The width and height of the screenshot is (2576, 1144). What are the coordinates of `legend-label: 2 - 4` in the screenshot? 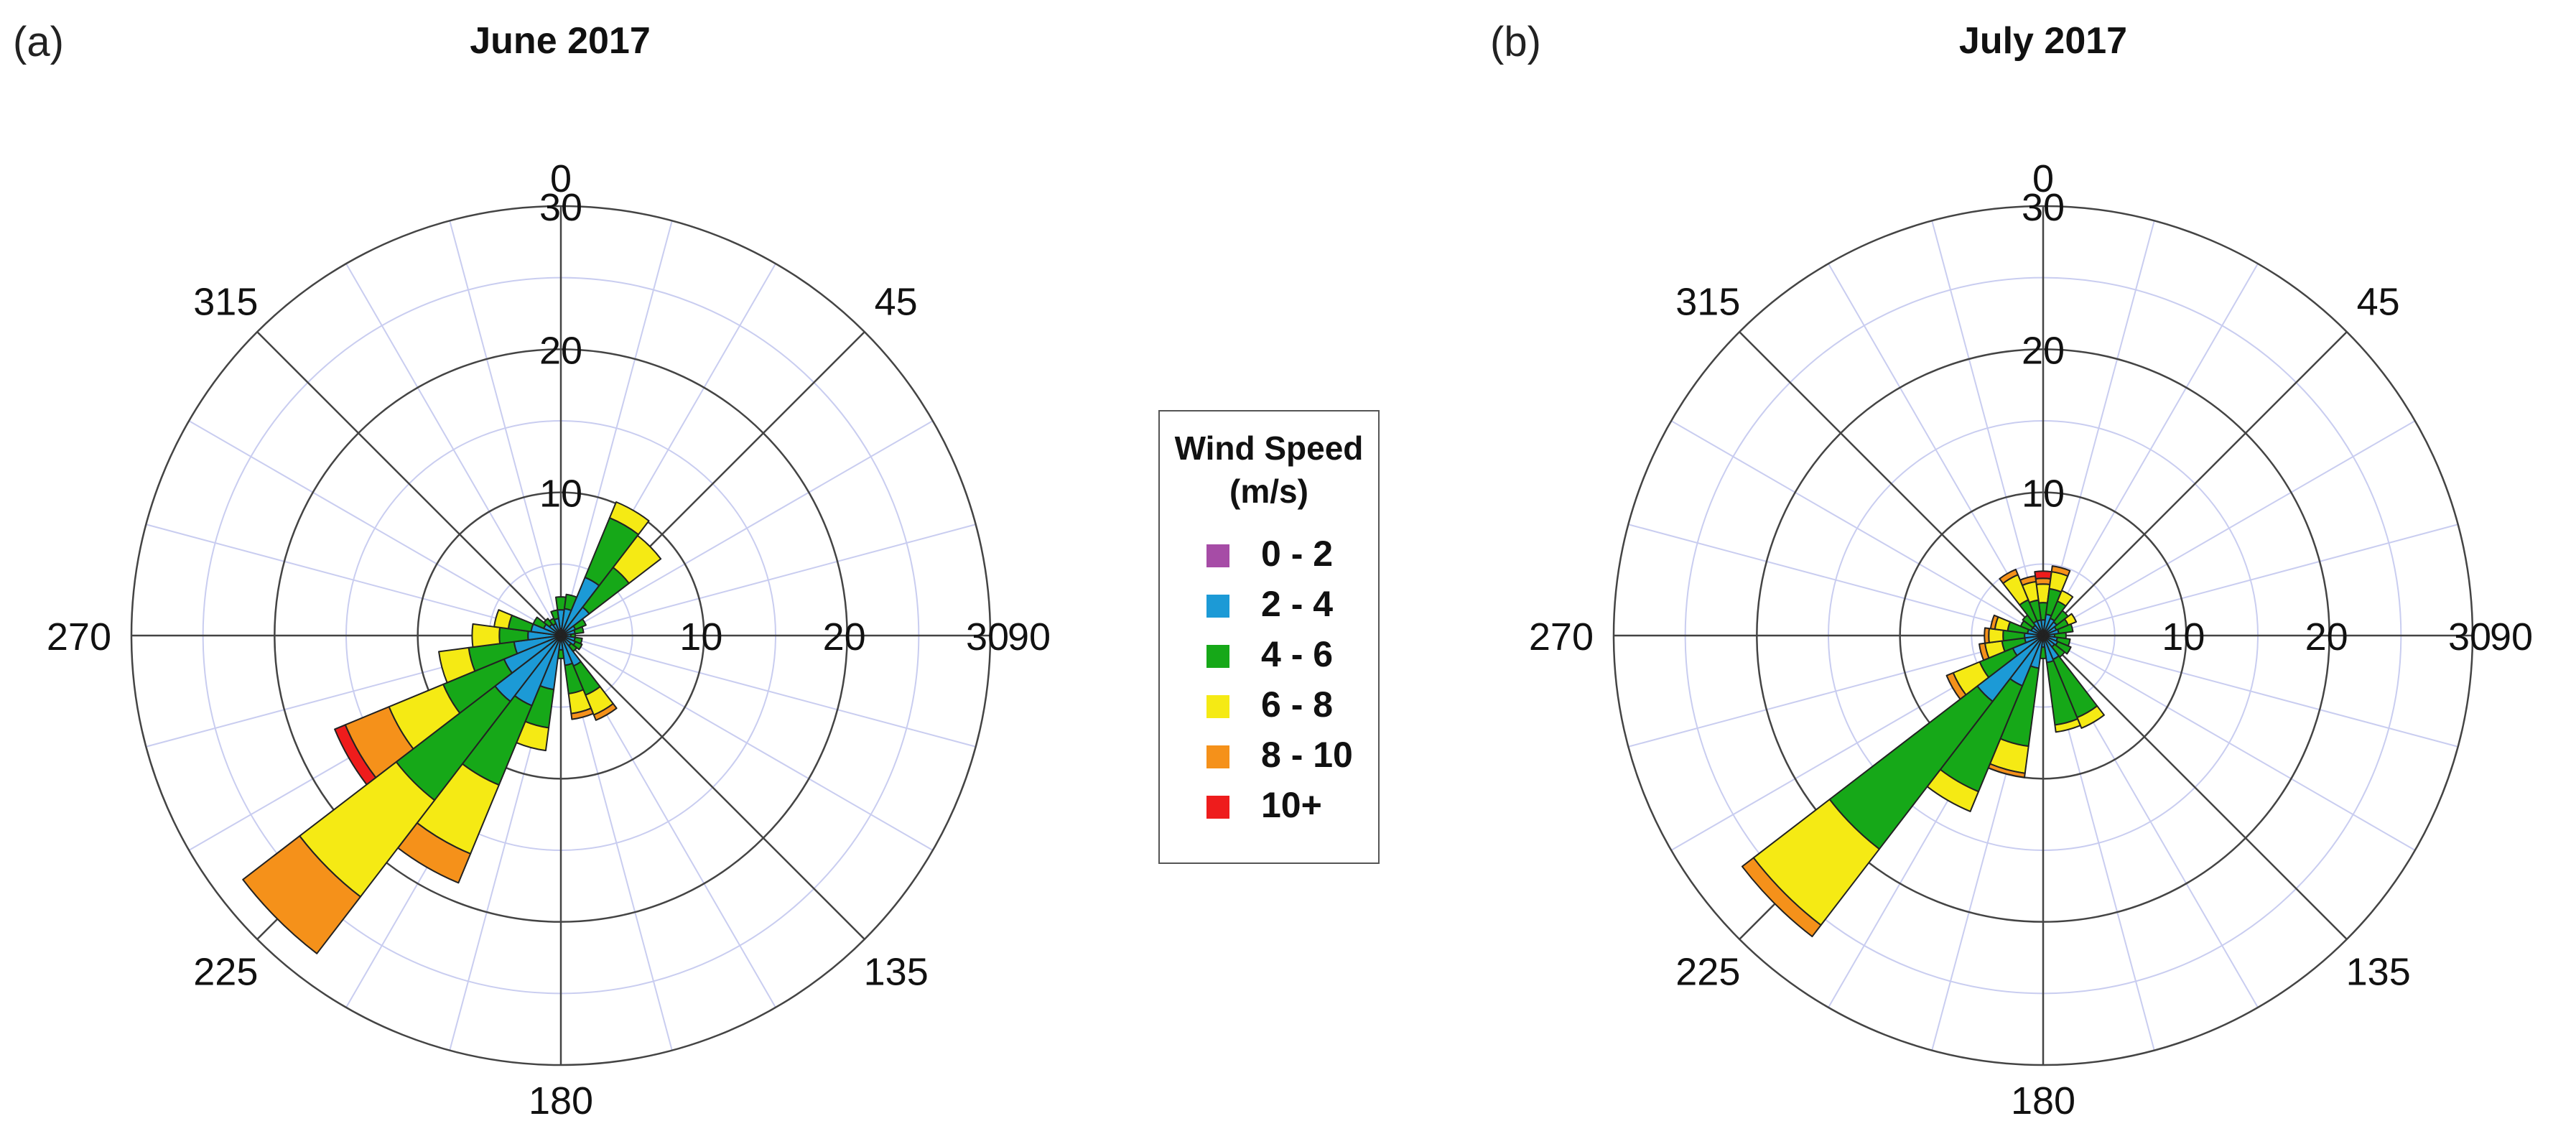 It's located at (1297, 604).